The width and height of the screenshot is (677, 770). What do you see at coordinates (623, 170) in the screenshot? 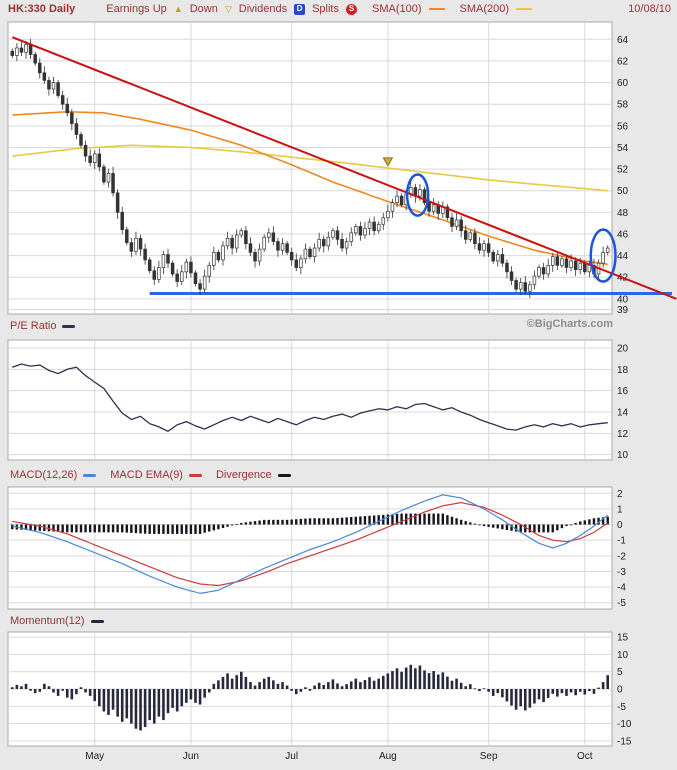
I see `svg-text: 52` at bounding box center [623, 170].